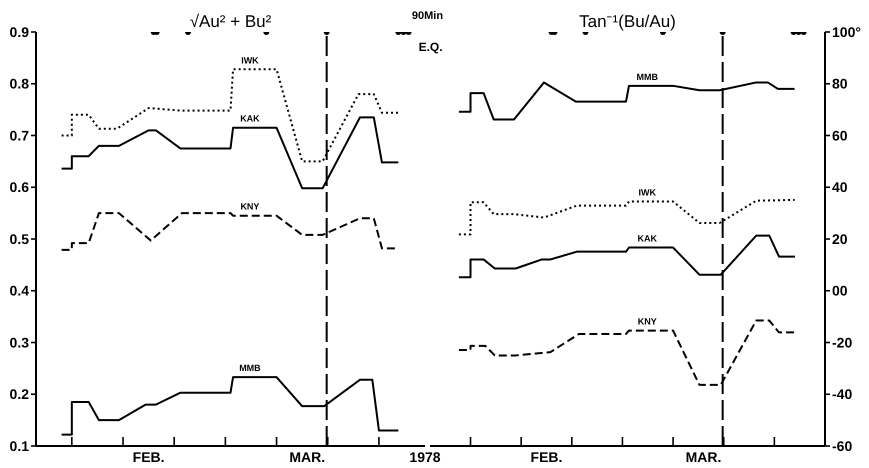  What do you see at coordinates (842, 342) in the screenshot?
I see `y-tick-label: -20` at bounding box center [842, 342].